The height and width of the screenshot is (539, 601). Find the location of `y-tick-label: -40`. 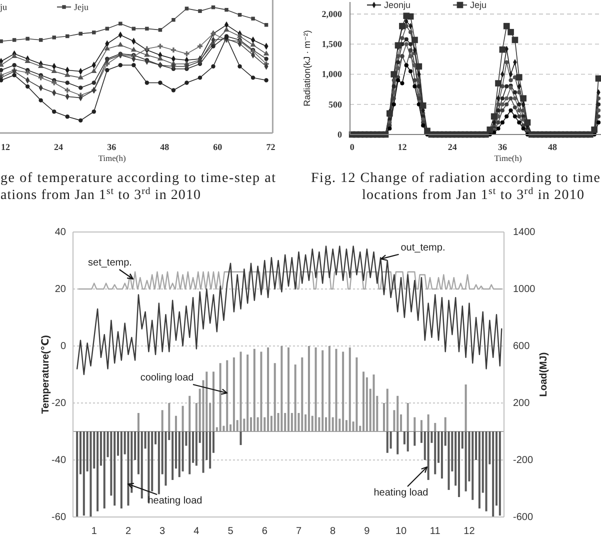

y-tick-label: -40 is located at coordinates (59, 460).